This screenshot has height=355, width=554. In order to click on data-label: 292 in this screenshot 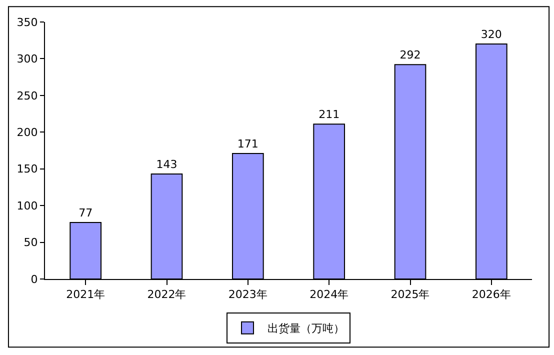, I will do `click(410, 55)`.